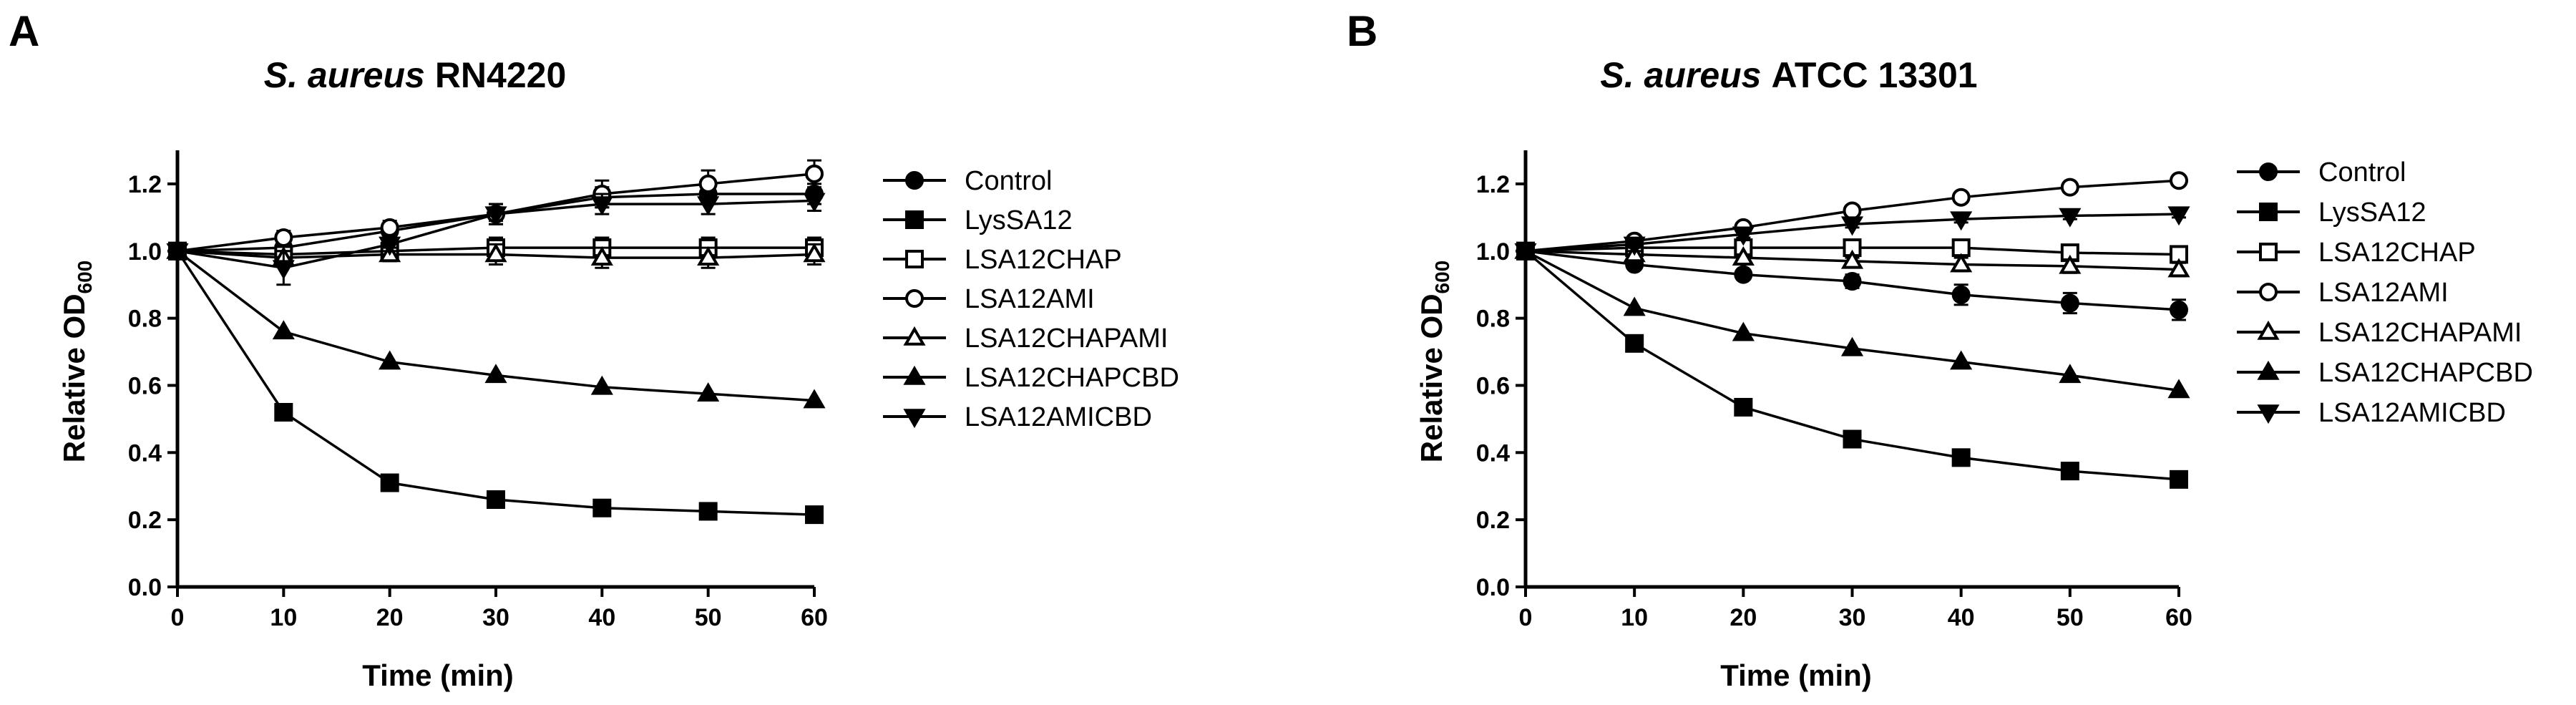  I want to click on x-tick-label: 50, so click(708, 617).